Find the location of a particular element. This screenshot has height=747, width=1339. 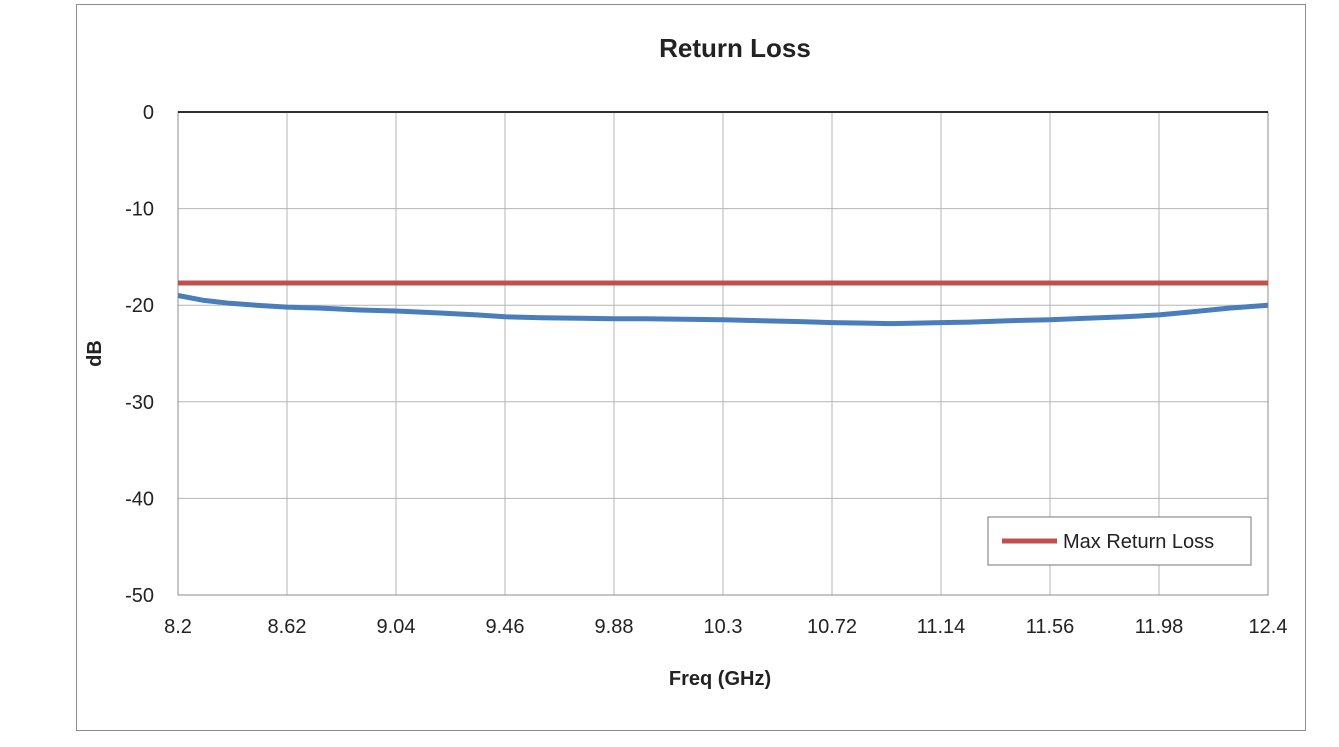

y-tick-label: -20 is located at coordinates (139, 306).